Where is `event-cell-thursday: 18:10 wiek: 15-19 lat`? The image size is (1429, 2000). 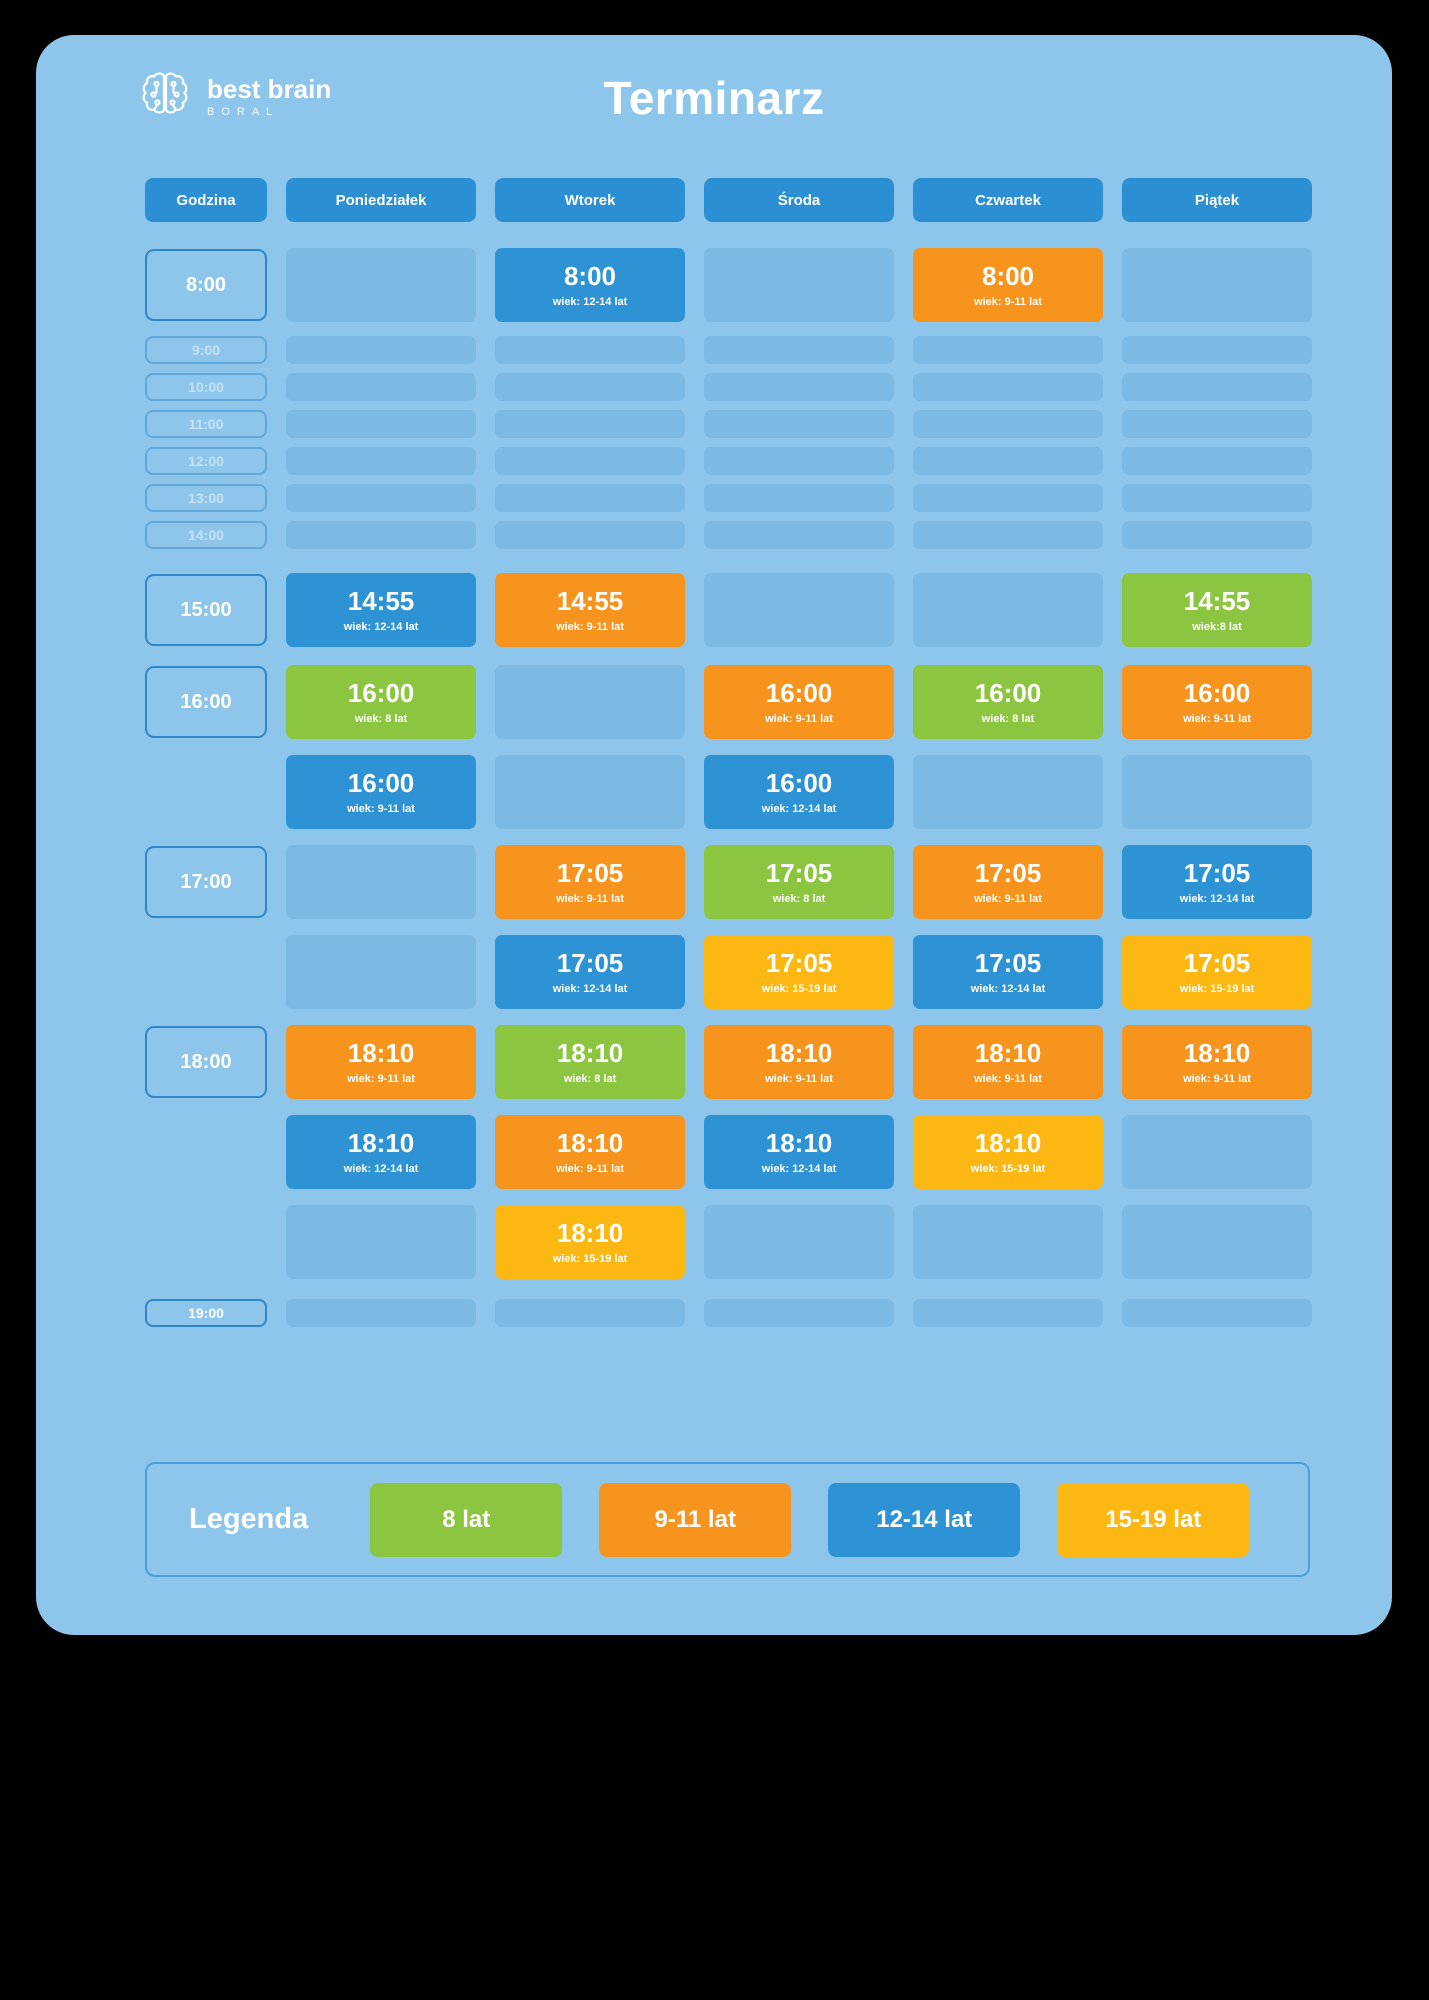
event-cell-thursday: 18:10 wiek: 15-19 lat is located at coordinates (1008, 1152).